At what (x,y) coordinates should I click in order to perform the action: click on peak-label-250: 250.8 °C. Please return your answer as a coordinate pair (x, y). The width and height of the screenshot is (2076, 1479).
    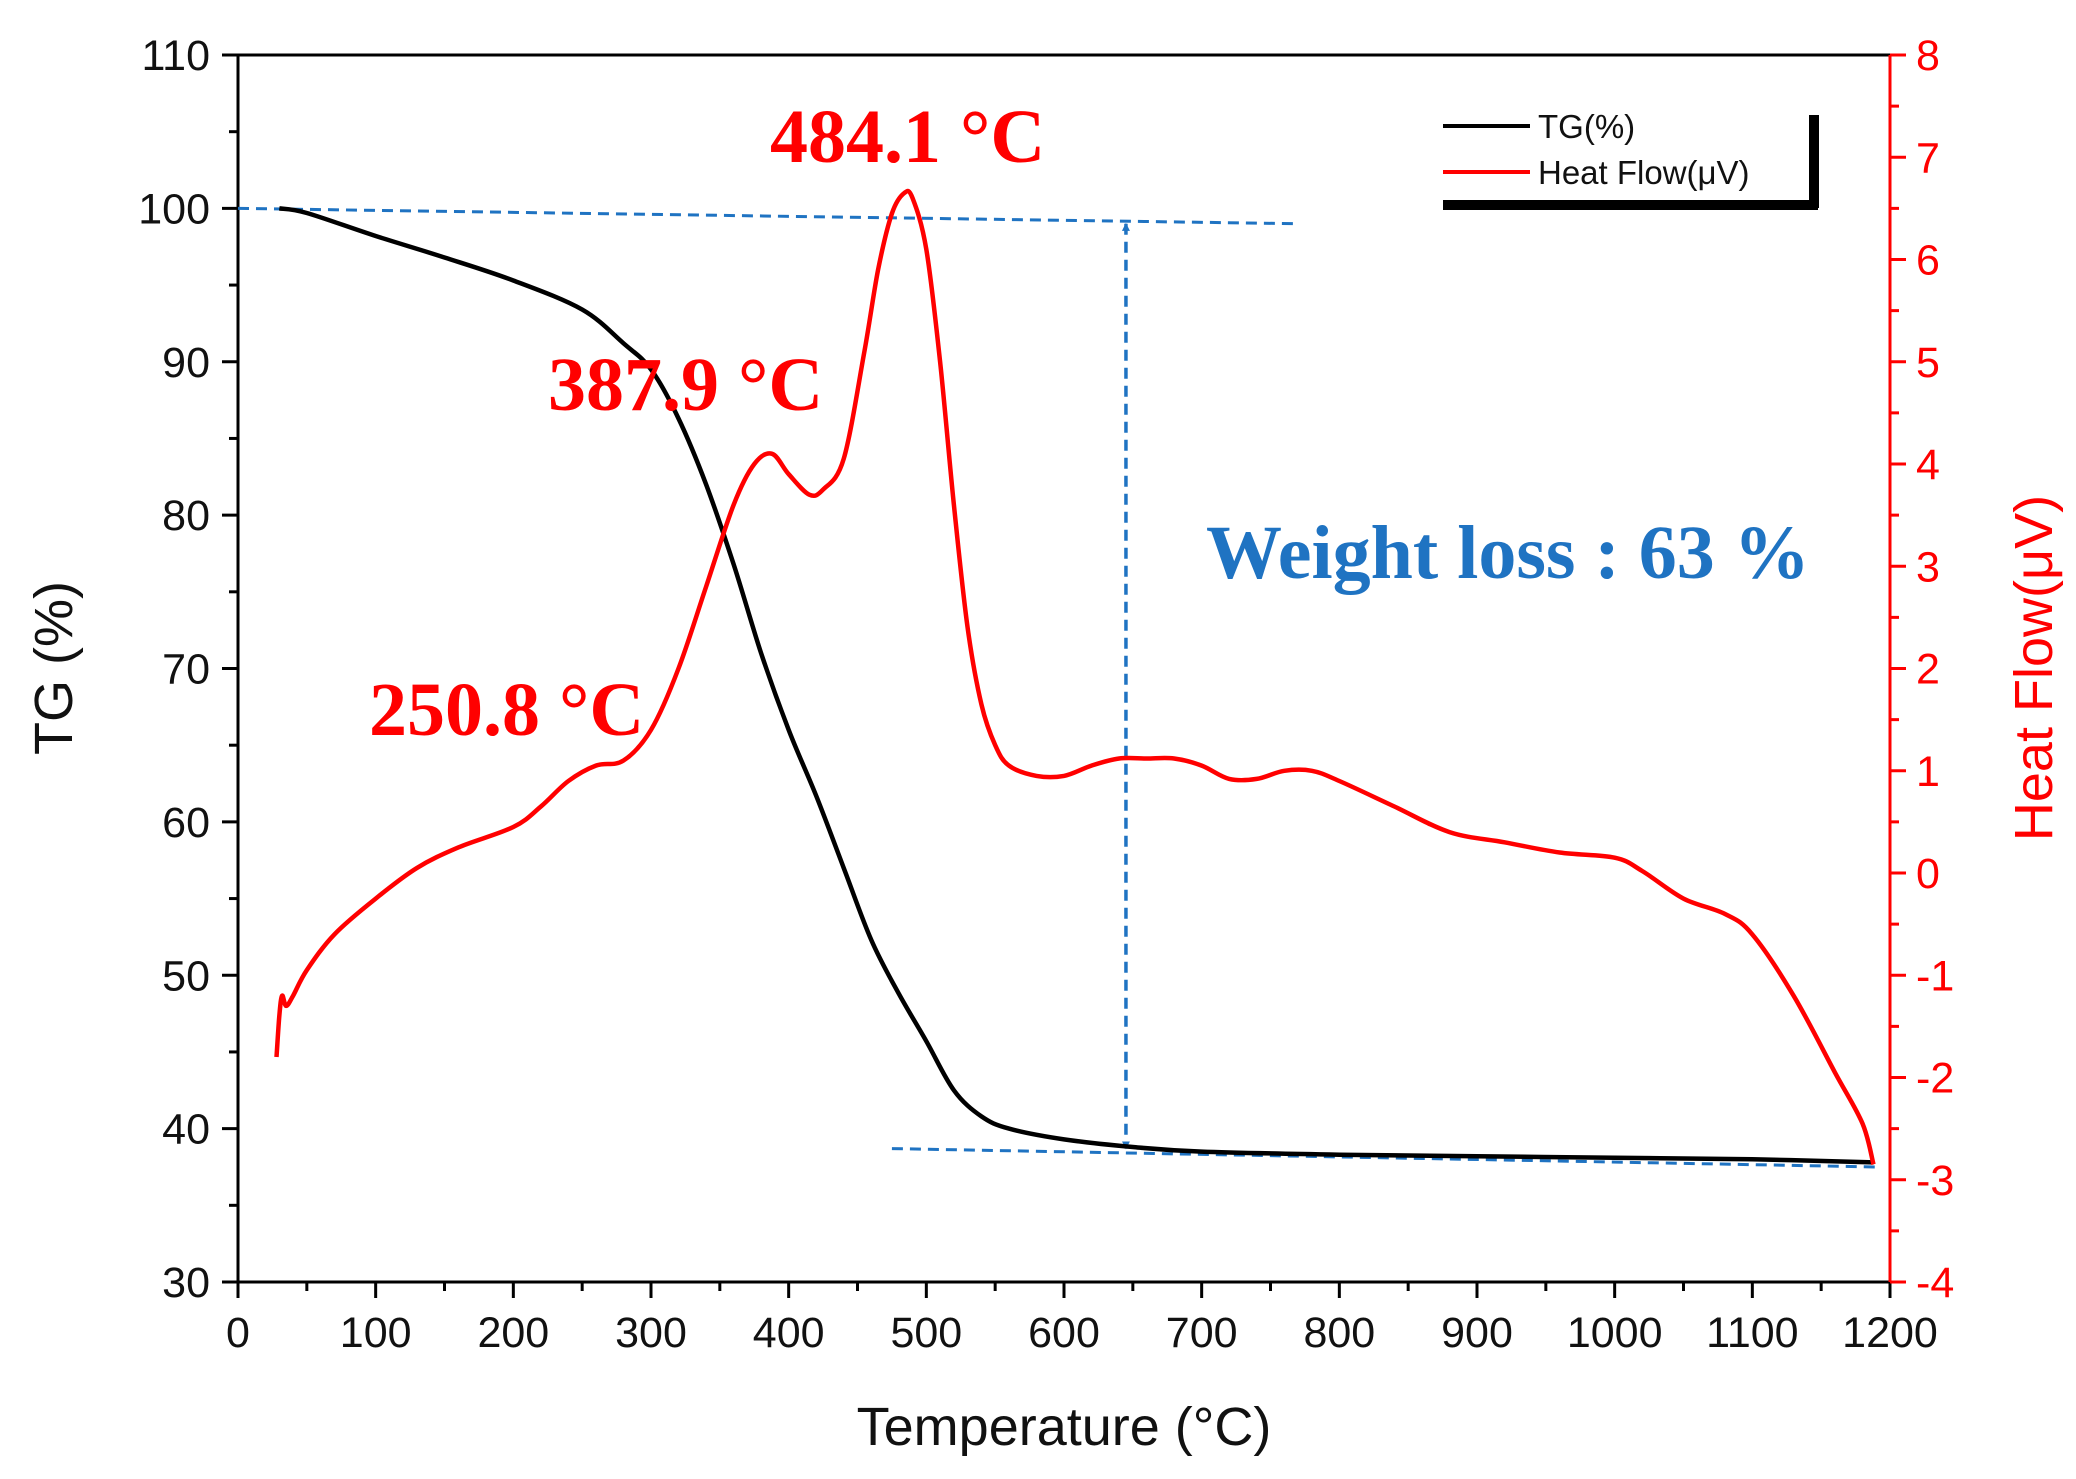
    Looking at the image, I should click on (506, 710).